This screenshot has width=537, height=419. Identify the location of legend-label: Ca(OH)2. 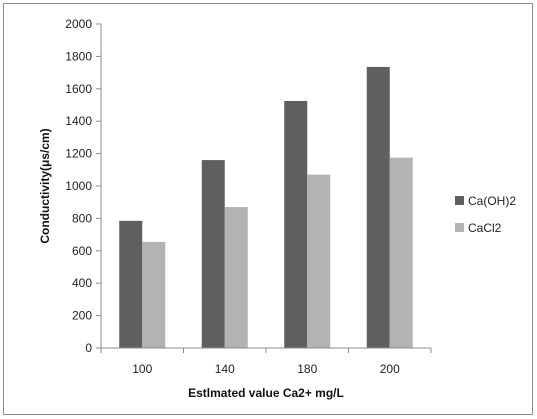
(492, 201).